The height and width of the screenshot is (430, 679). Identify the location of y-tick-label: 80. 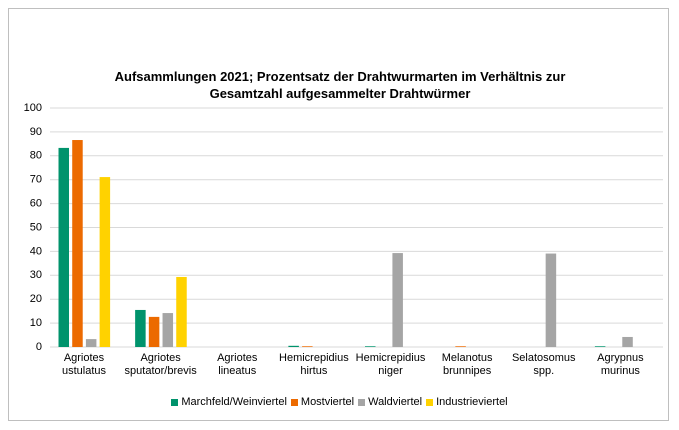
(36, 156).